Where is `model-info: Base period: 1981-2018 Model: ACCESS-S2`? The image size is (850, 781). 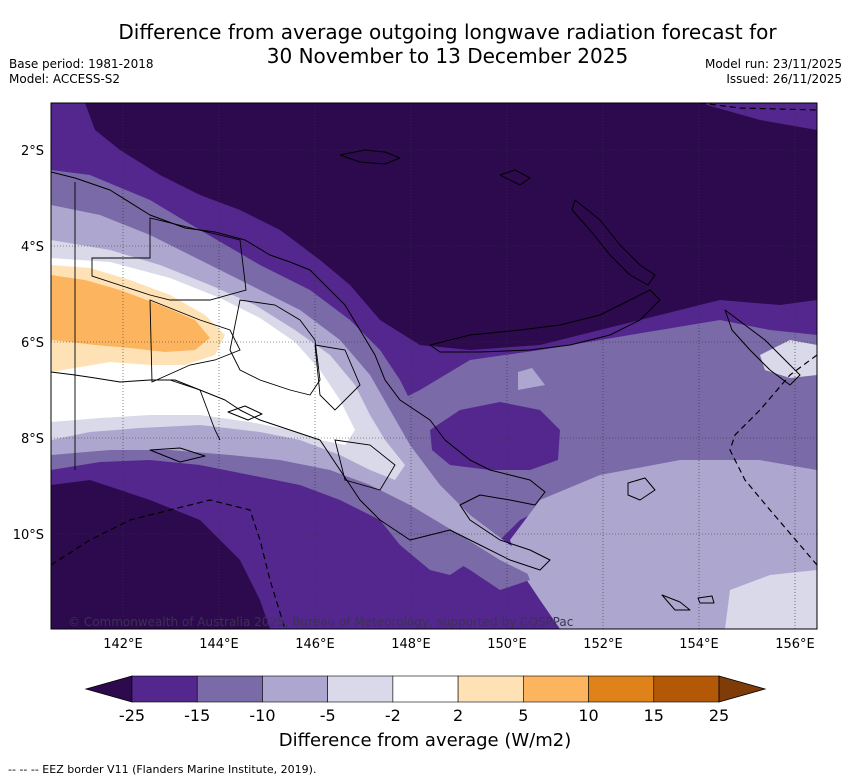
model-info: Base period: 1981-2018 Model: ACCESS-S2 is located at coordinates (81, 72).